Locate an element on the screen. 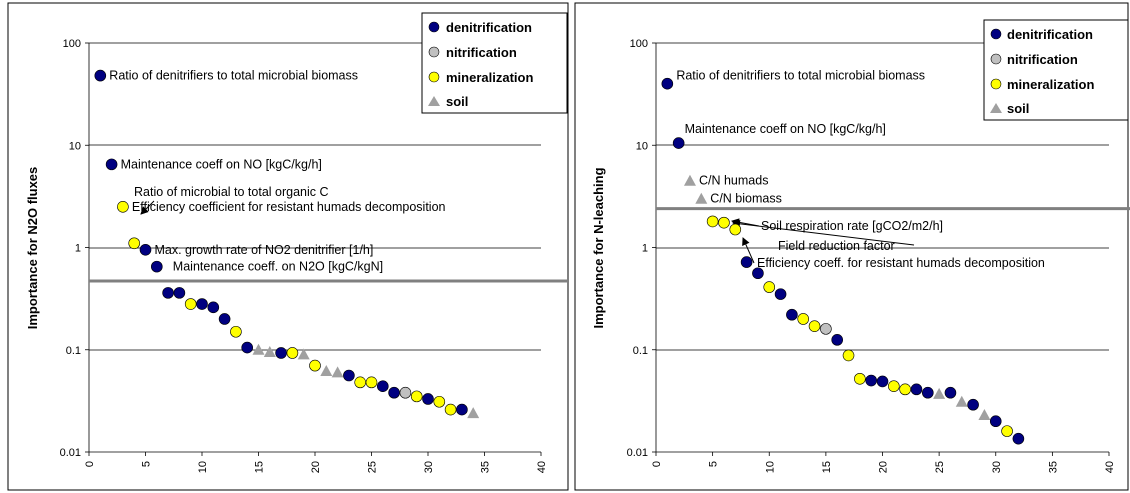 The image size is (1130, 493). legend-label-denitrification: denitrification is located at coordinates (489, 27).